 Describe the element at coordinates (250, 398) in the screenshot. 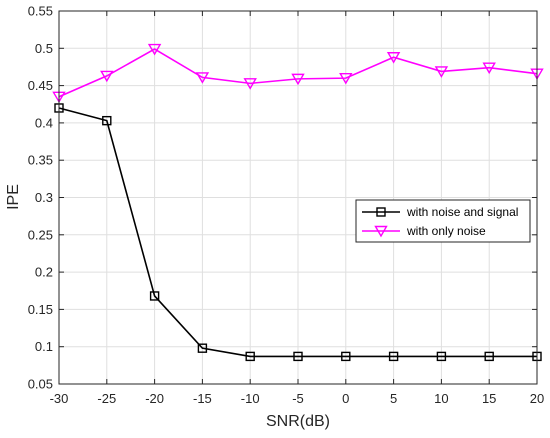

I see `x-tick-label: -10` at that location.